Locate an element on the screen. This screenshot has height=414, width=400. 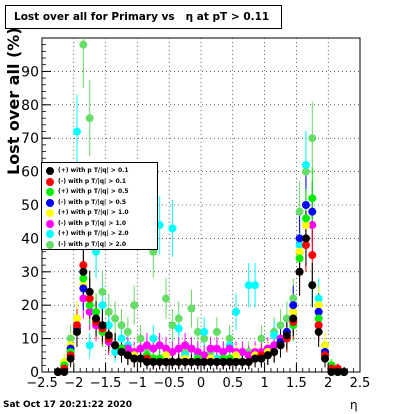
x-tick-label: 1.5 is located at coordinates (296, 383).